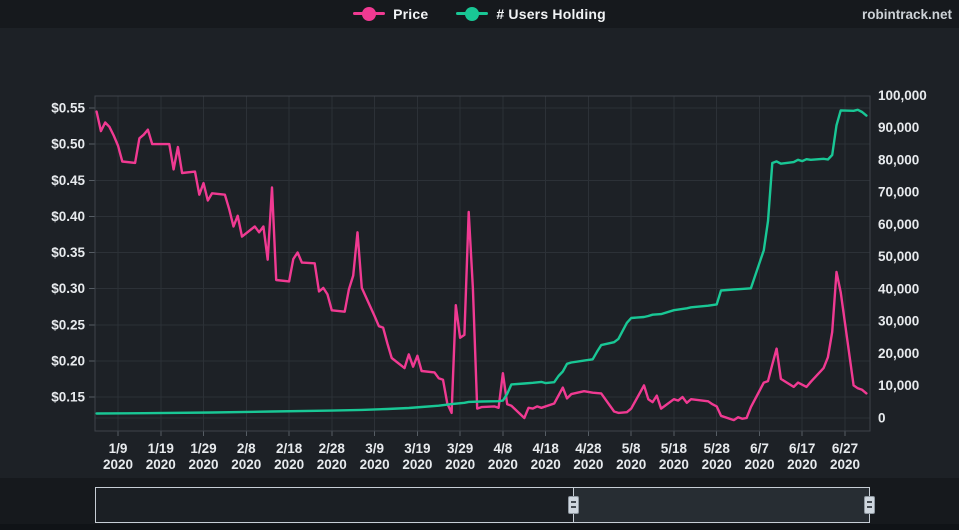  Describe the element at coordinates (161, 448) in the screenshot. I see `x-axis-label: 1/19` at that location.